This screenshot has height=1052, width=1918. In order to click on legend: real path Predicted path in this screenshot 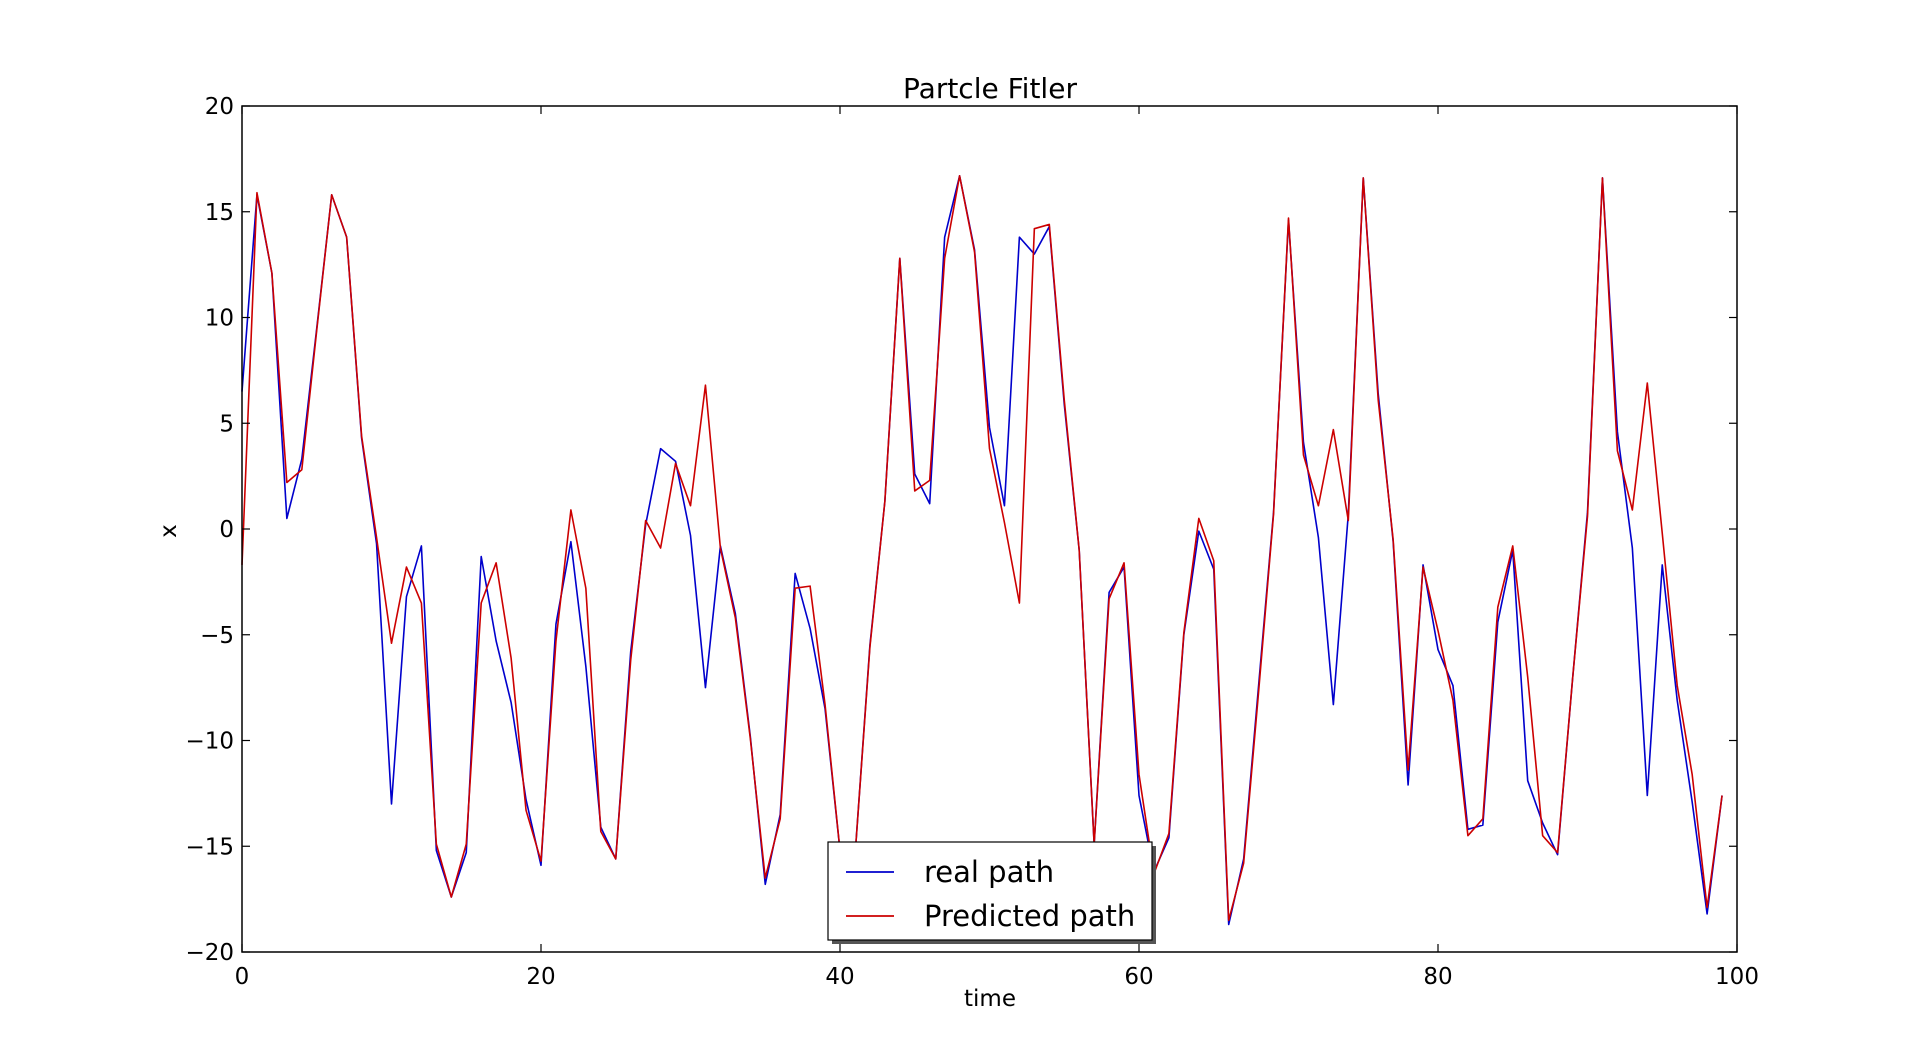, I will do `click(991, 892)`.